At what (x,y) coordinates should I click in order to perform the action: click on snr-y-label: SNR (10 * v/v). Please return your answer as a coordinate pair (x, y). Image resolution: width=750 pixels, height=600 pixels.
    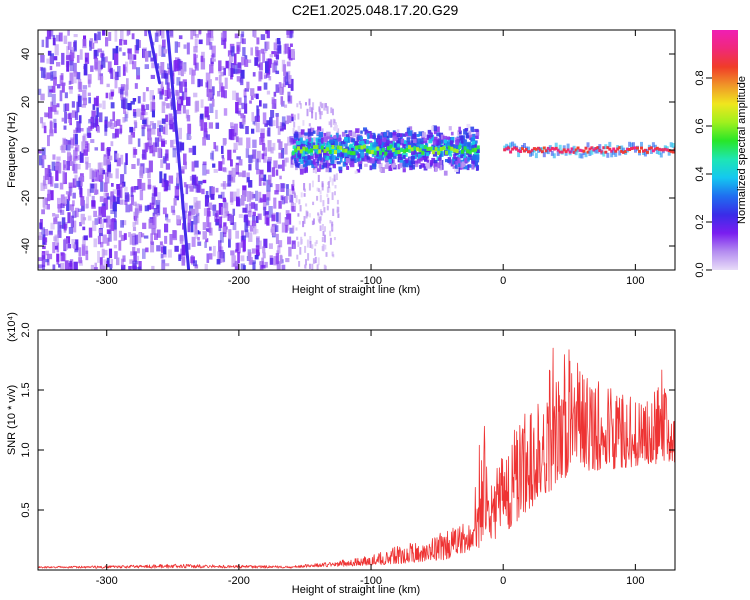
    Looking at the image, I should click on (12, 420).